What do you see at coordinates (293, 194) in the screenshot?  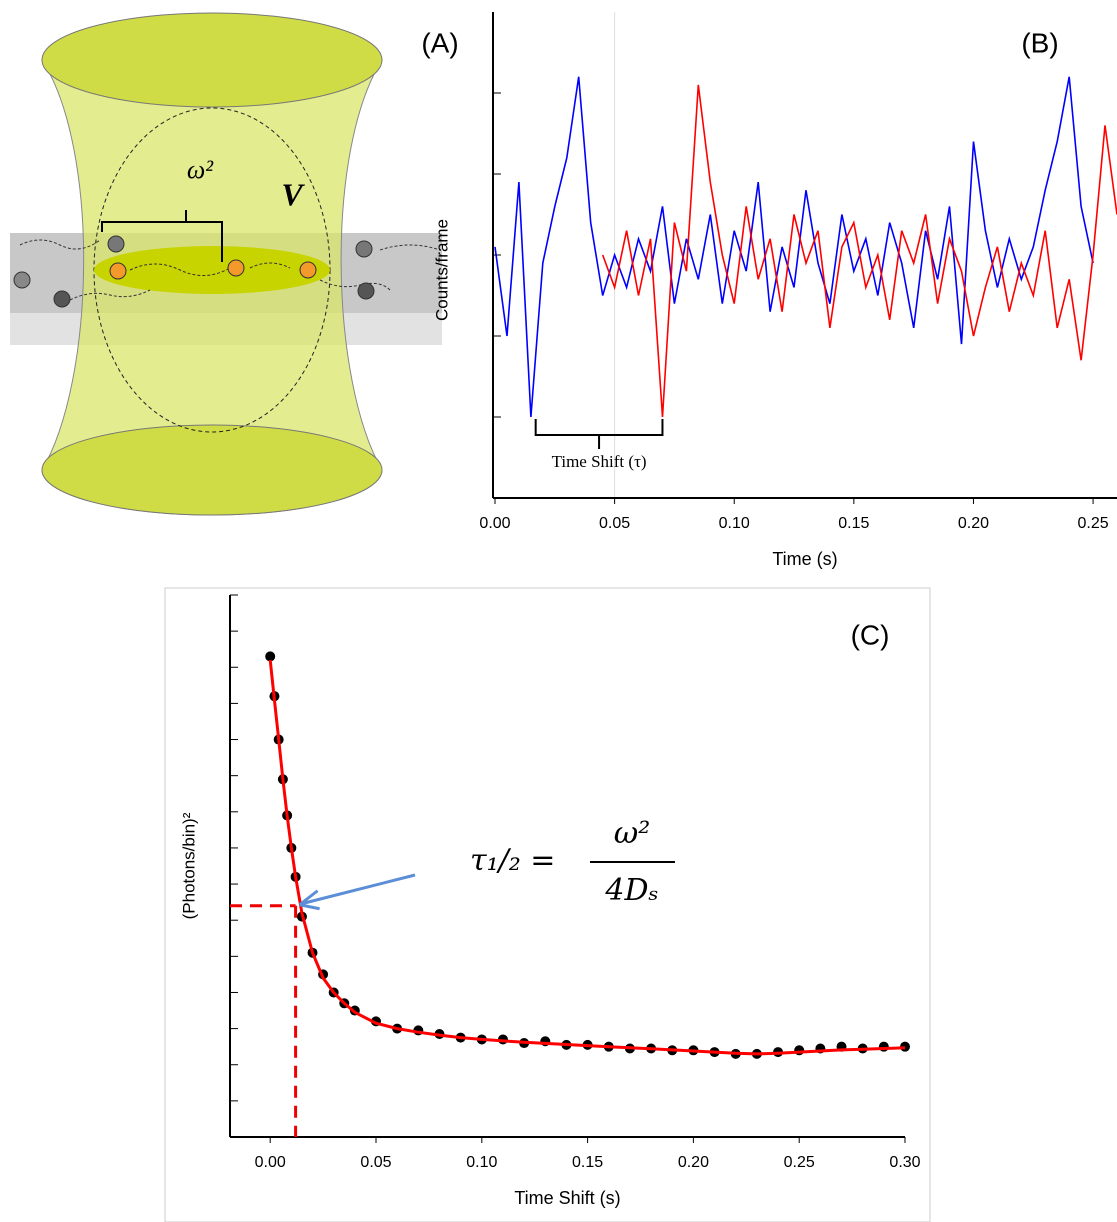 I see `volume-label: V` at bounding box center [293, 194].